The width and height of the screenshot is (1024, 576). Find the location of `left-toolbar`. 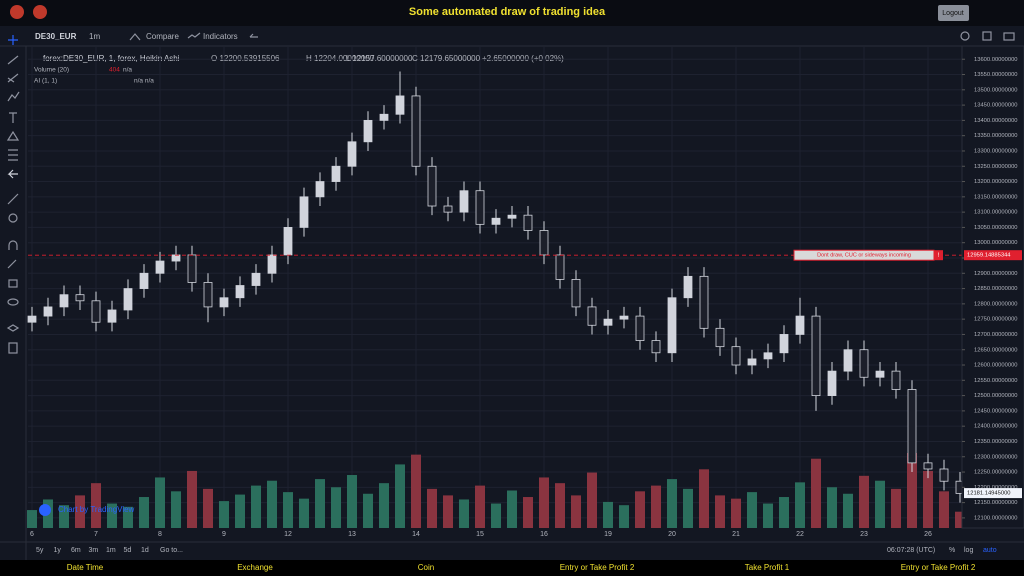

left-toolbar is located at coordinates (16, 297).